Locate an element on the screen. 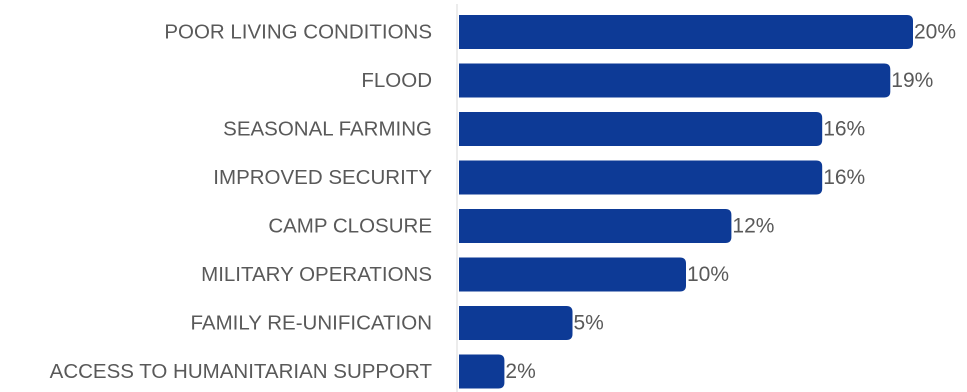  value-label-military-operations: 10% is located at coordinates (708, 274).